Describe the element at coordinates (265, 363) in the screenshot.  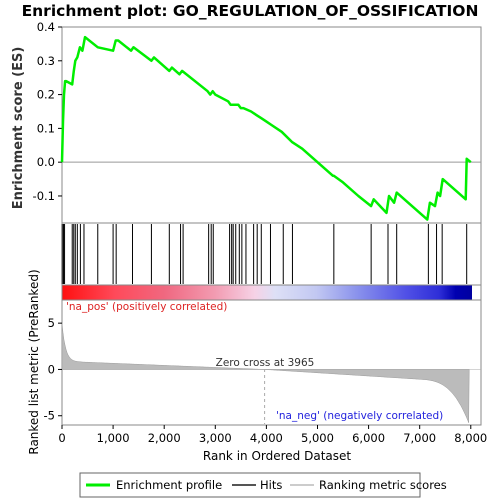
I see `zero-cross-label: Zero cross at 3965` at that location.